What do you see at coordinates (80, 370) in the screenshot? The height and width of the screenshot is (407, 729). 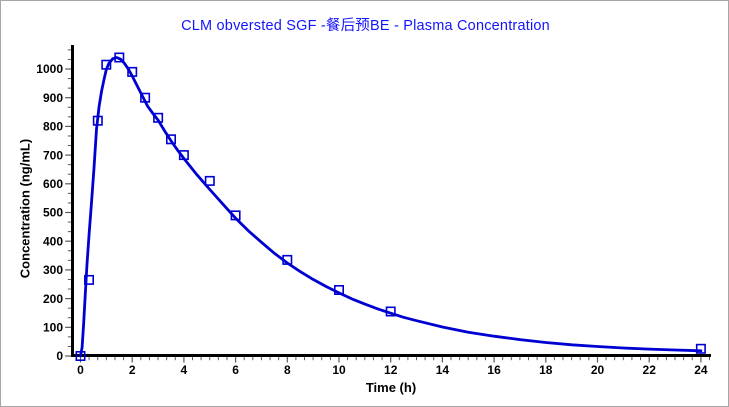 I see `x-tick-label: 0` at bounding box center [80, 370].